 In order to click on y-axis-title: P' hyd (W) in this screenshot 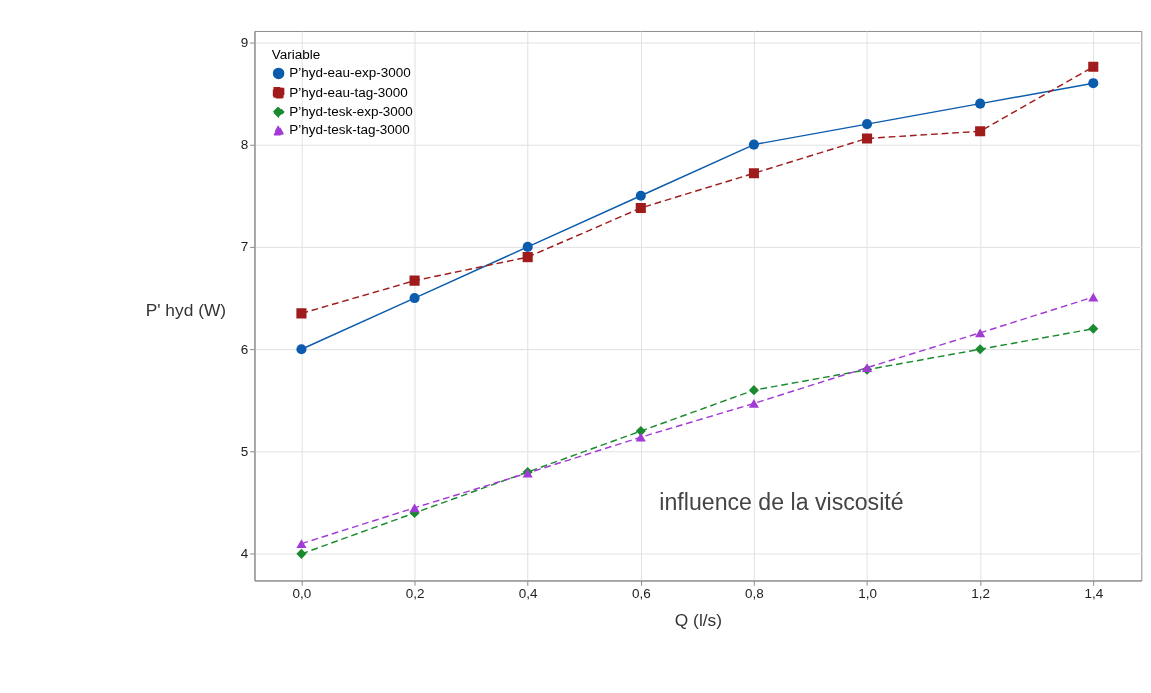, I will do `click(186, 309)`.